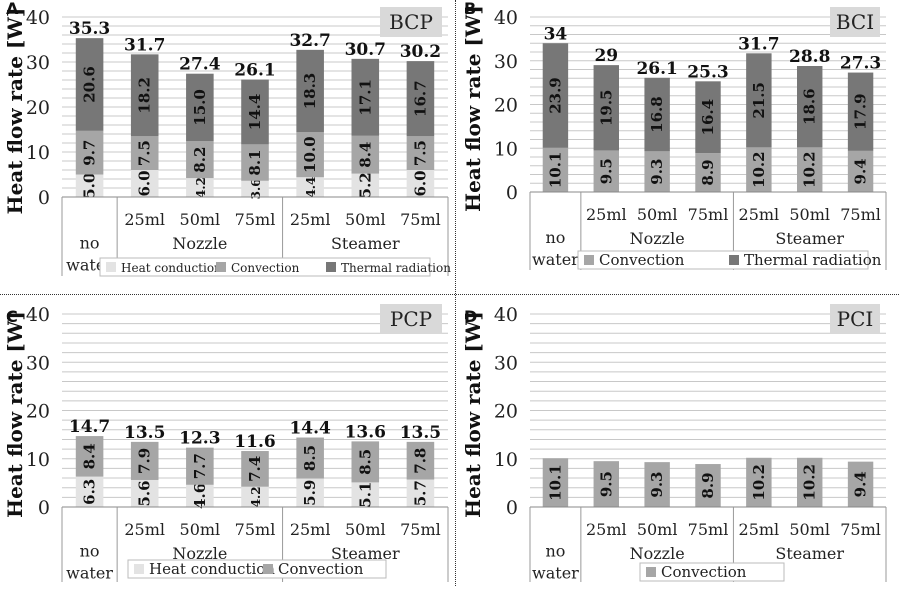  I want to click on bar-value-label: 17.1, so click(365, 97).